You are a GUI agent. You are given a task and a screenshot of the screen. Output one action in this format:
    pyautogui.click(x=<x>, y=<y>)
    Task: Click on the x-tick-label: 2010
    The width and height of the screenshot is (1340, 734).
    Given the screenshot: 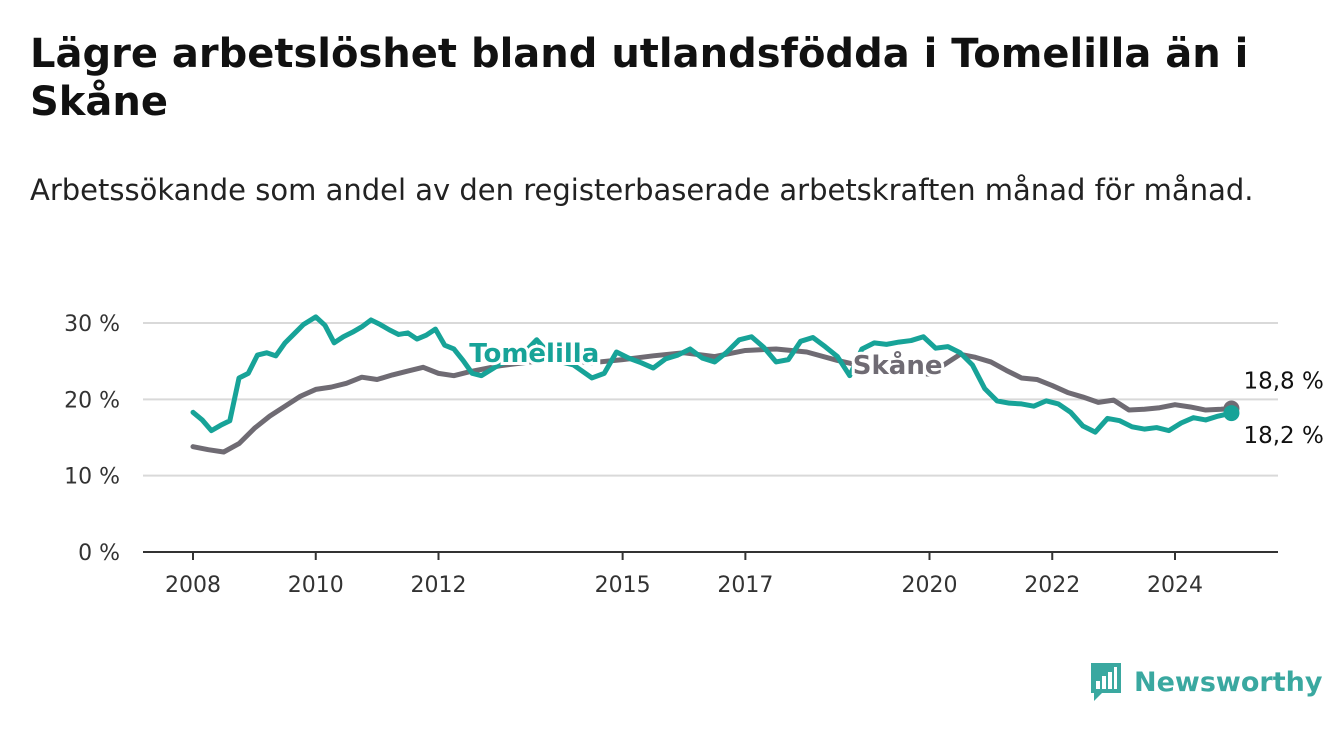 What is the action you would take?
    pyautogui.click(x=316, y=585)
    